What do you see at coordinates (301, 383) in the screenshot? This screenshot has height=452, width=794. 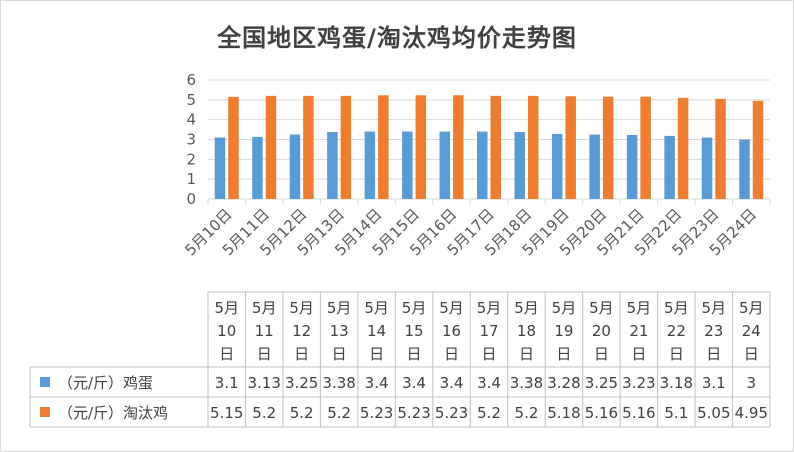 I see `table-value: 3.25` at bounding box center [301, 383].